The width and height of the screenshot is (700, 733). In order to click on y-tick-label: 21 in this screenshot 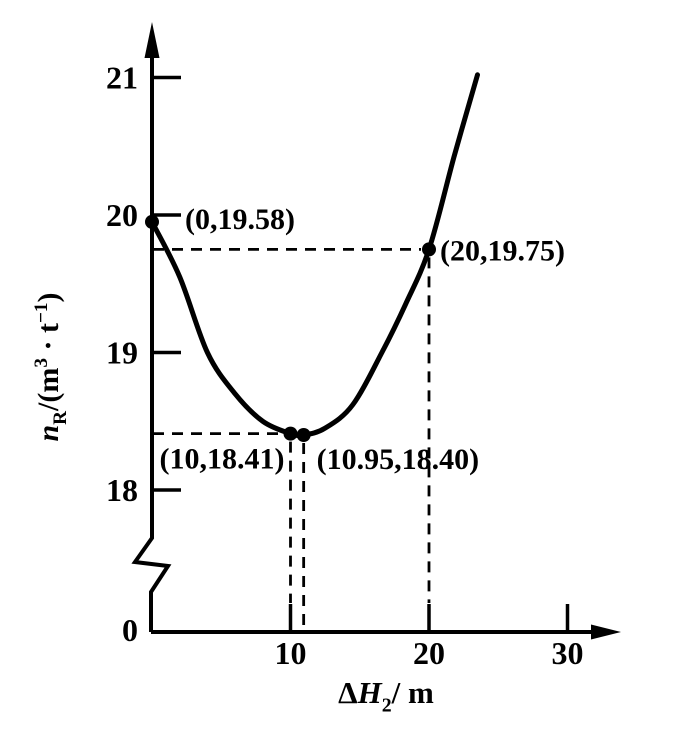, I will do `click(122, 78)`.